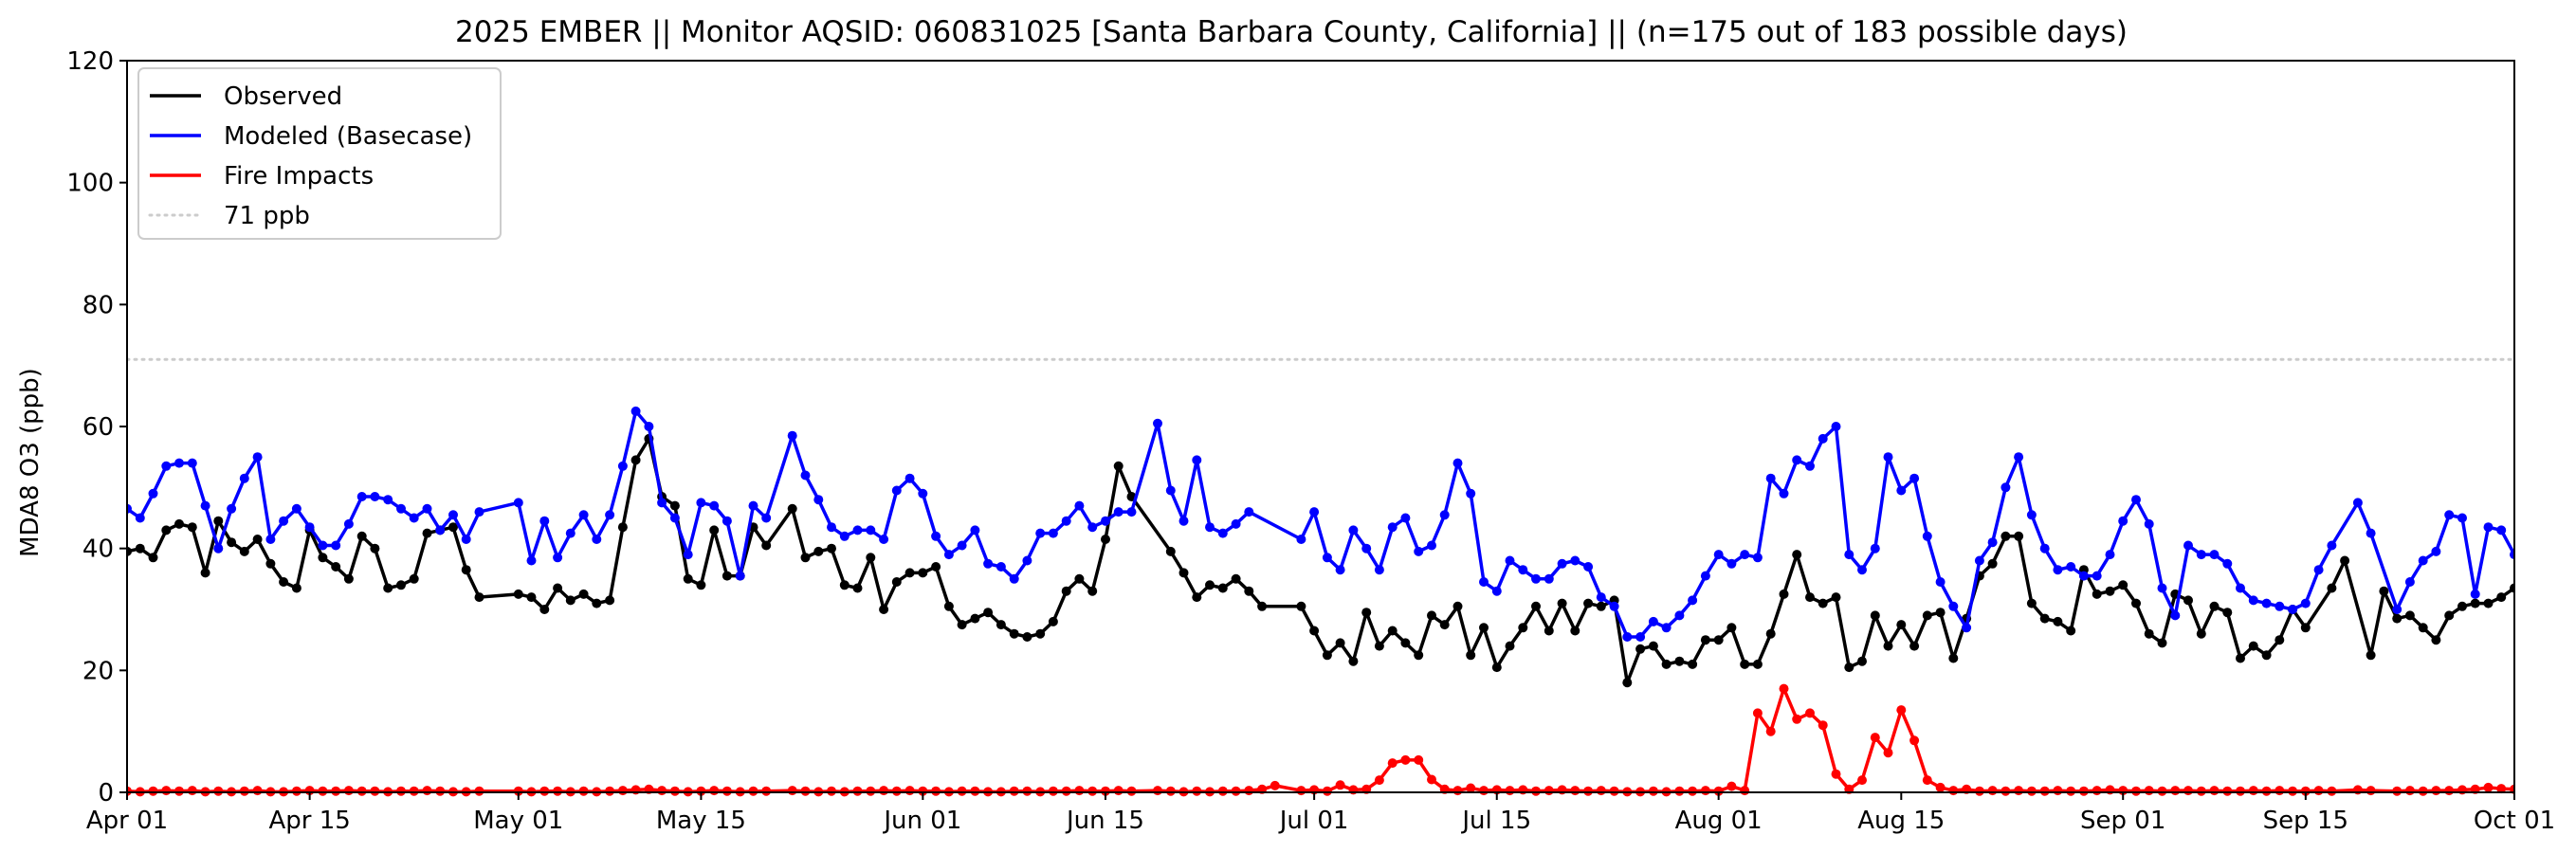  What do you see at coordinates (701, 821) in the screenshot?
I see `x-tick-label: May 15` at bounding box center [701, 821].